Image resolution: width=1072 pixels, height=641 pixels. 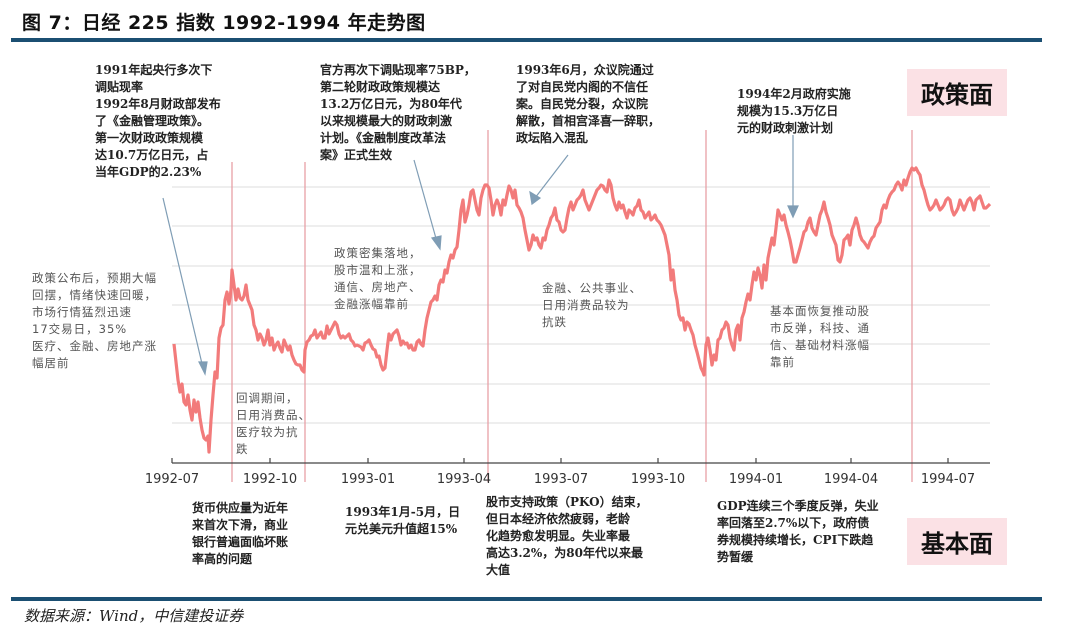 I want to click on figure-title: 图 7：日经 225 指数 1992-1994 年走势图, so click(x=224, y=23).